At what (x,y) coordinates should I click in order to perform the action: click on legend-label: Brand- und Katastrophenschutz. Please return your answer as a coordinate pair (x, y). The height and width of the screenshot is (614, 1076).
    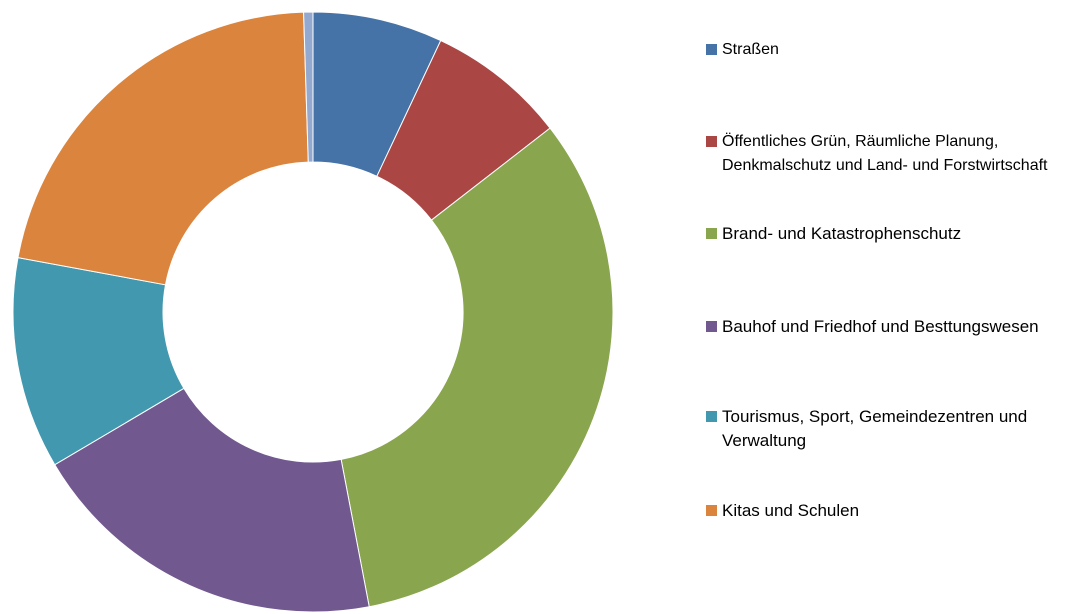
    Looking at the image, I should click on (842, 233).